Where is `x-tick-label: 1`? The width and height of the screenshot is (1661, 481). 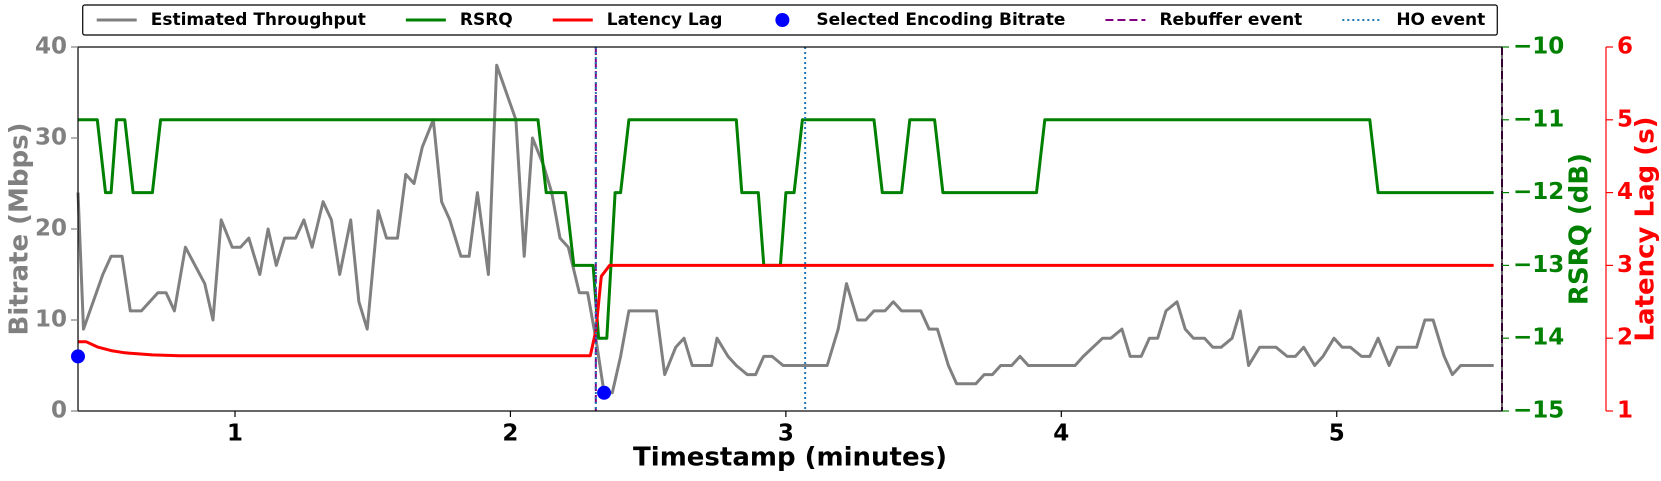
x-tick-label: 1 is located at coordinates (235, 434).